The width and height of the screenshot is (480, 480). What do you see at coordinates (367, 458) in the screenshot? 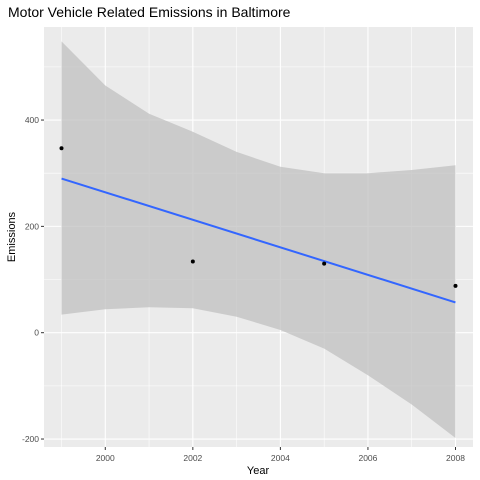
I see `x-tick-label: 2006` at bounding box center [367, 458].